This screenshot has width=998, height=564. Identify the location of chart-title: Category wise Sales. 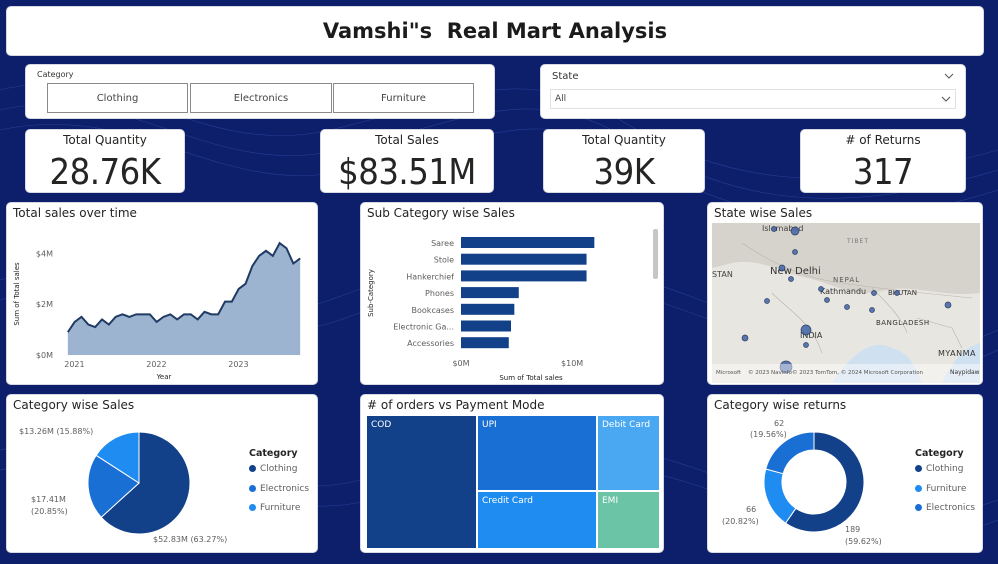
(74, 405).